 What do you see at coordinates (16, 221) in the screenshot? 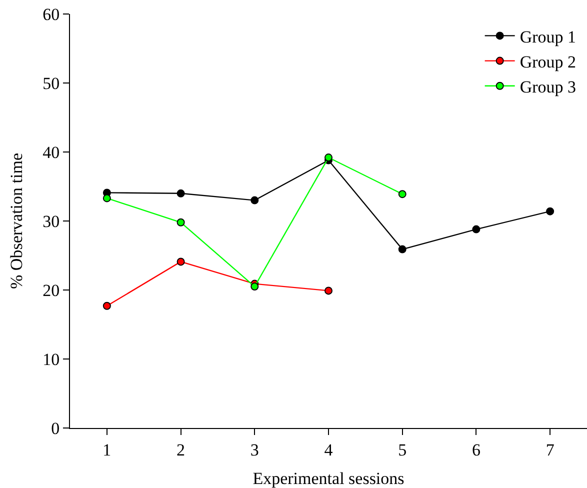
I see `y-axis-title: % Observation time` at bounding box center [16, 221].